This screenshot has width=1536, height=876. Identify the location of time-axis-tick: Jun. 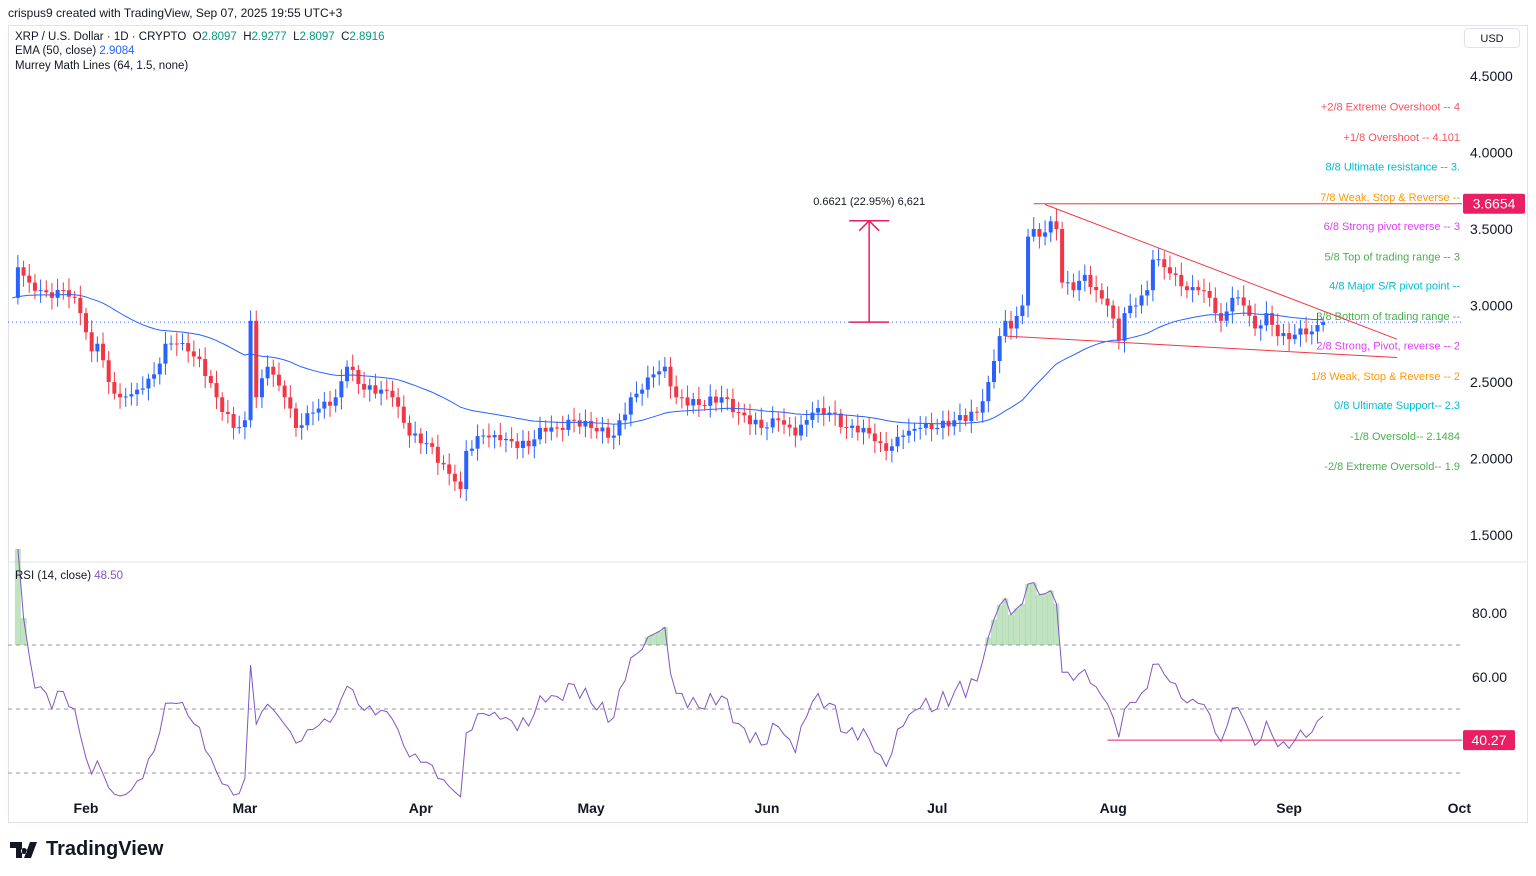
(767, 808).